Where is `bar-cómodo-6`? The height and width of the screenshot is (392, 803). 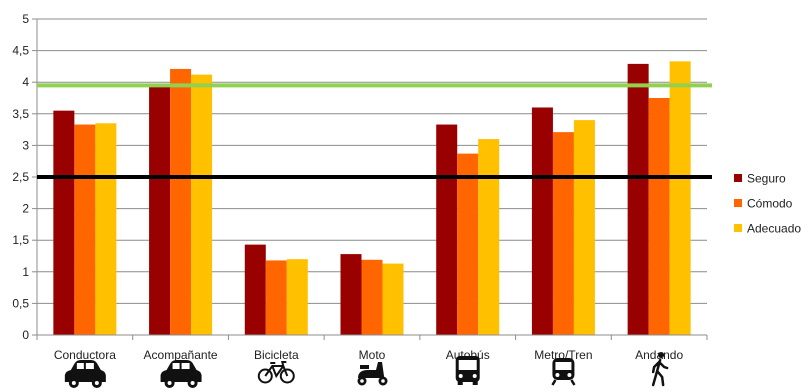
bar-cómodo-6 is located at coordinates (563, 233).